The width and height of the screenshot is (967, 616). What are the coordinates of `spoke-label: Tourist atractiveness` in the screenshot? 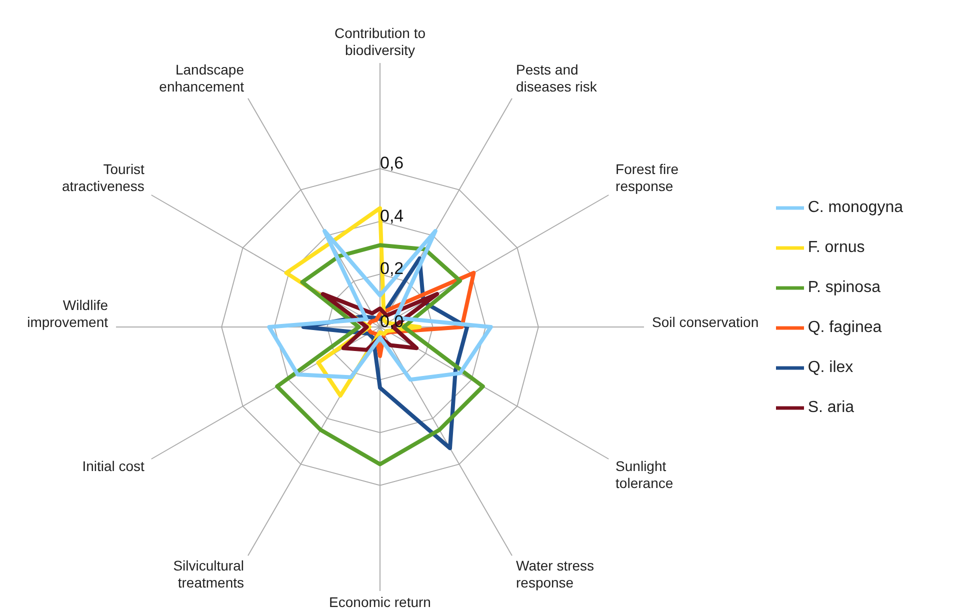 It's located at (103, 177).